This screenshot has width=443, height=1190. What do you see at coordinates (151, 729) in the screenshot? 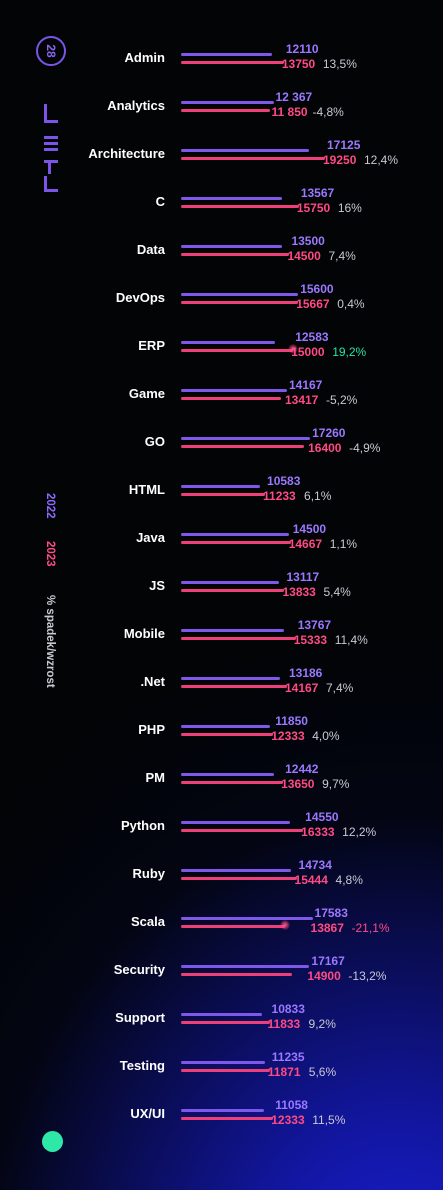
I see `category-label: PHP` at bounding box center [151, 729].